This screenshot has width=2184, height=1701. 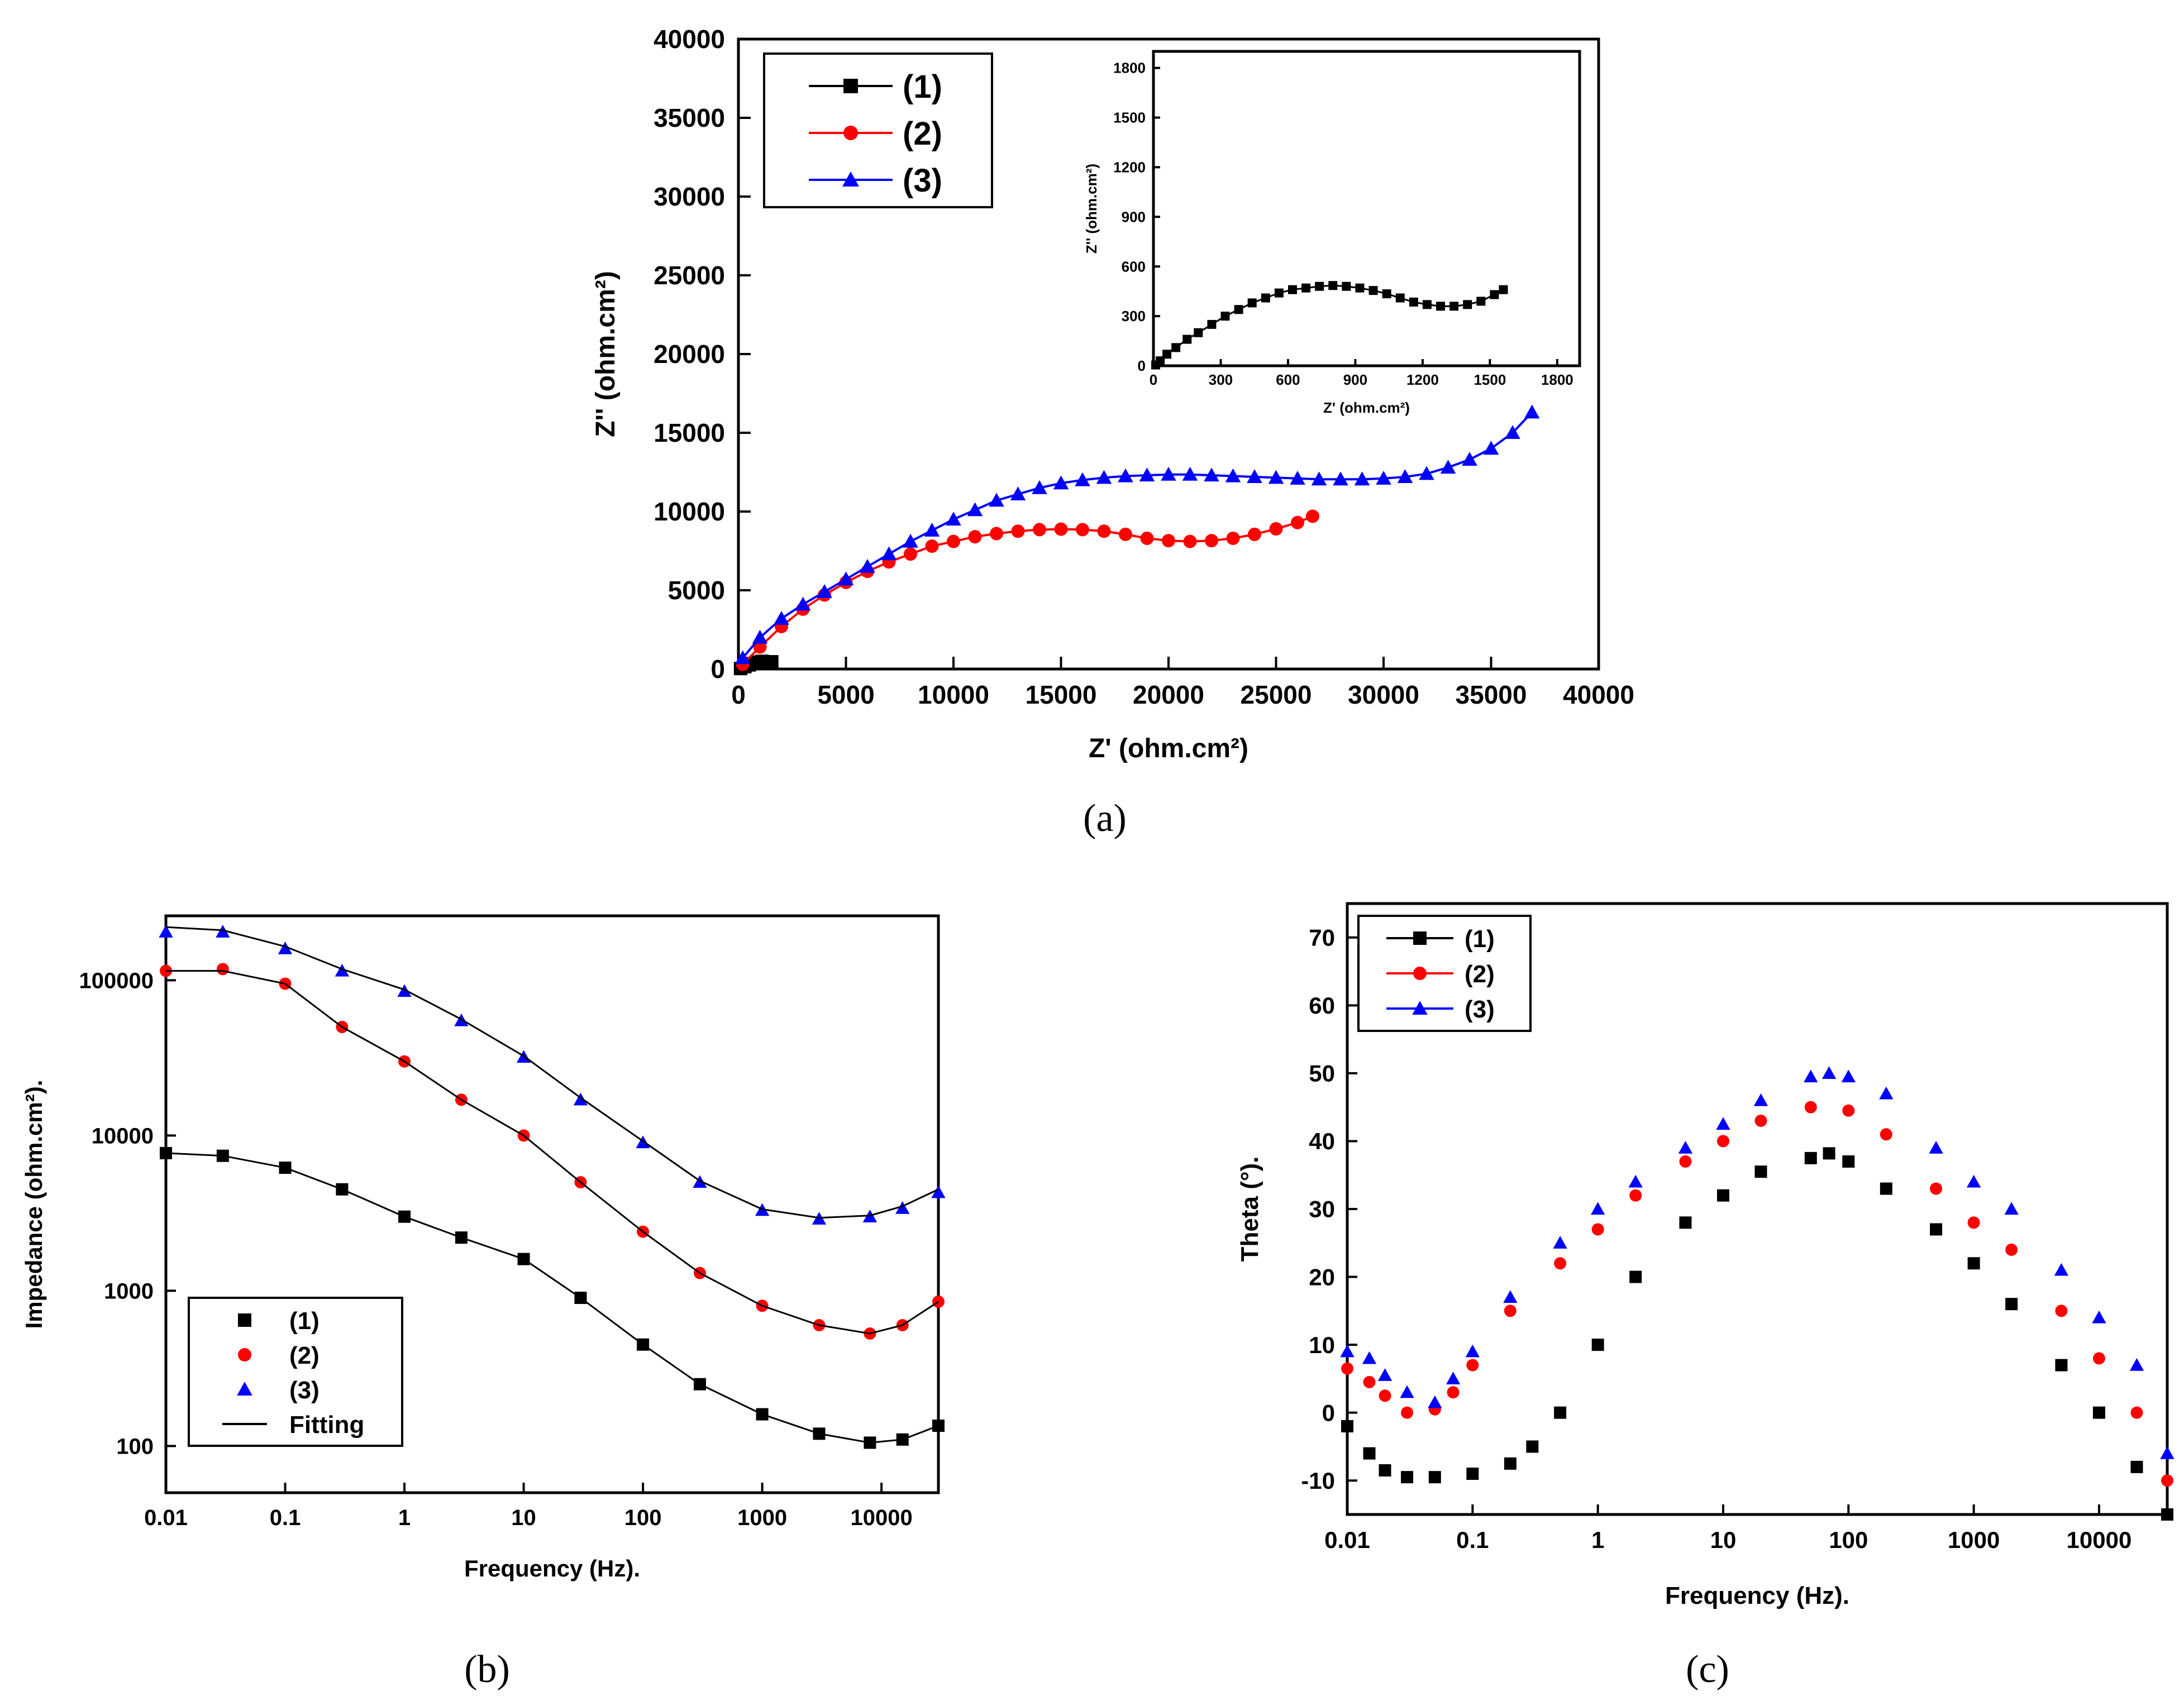 I want to click on a-y-tick-label: 5000, so click(x=696, y=590).